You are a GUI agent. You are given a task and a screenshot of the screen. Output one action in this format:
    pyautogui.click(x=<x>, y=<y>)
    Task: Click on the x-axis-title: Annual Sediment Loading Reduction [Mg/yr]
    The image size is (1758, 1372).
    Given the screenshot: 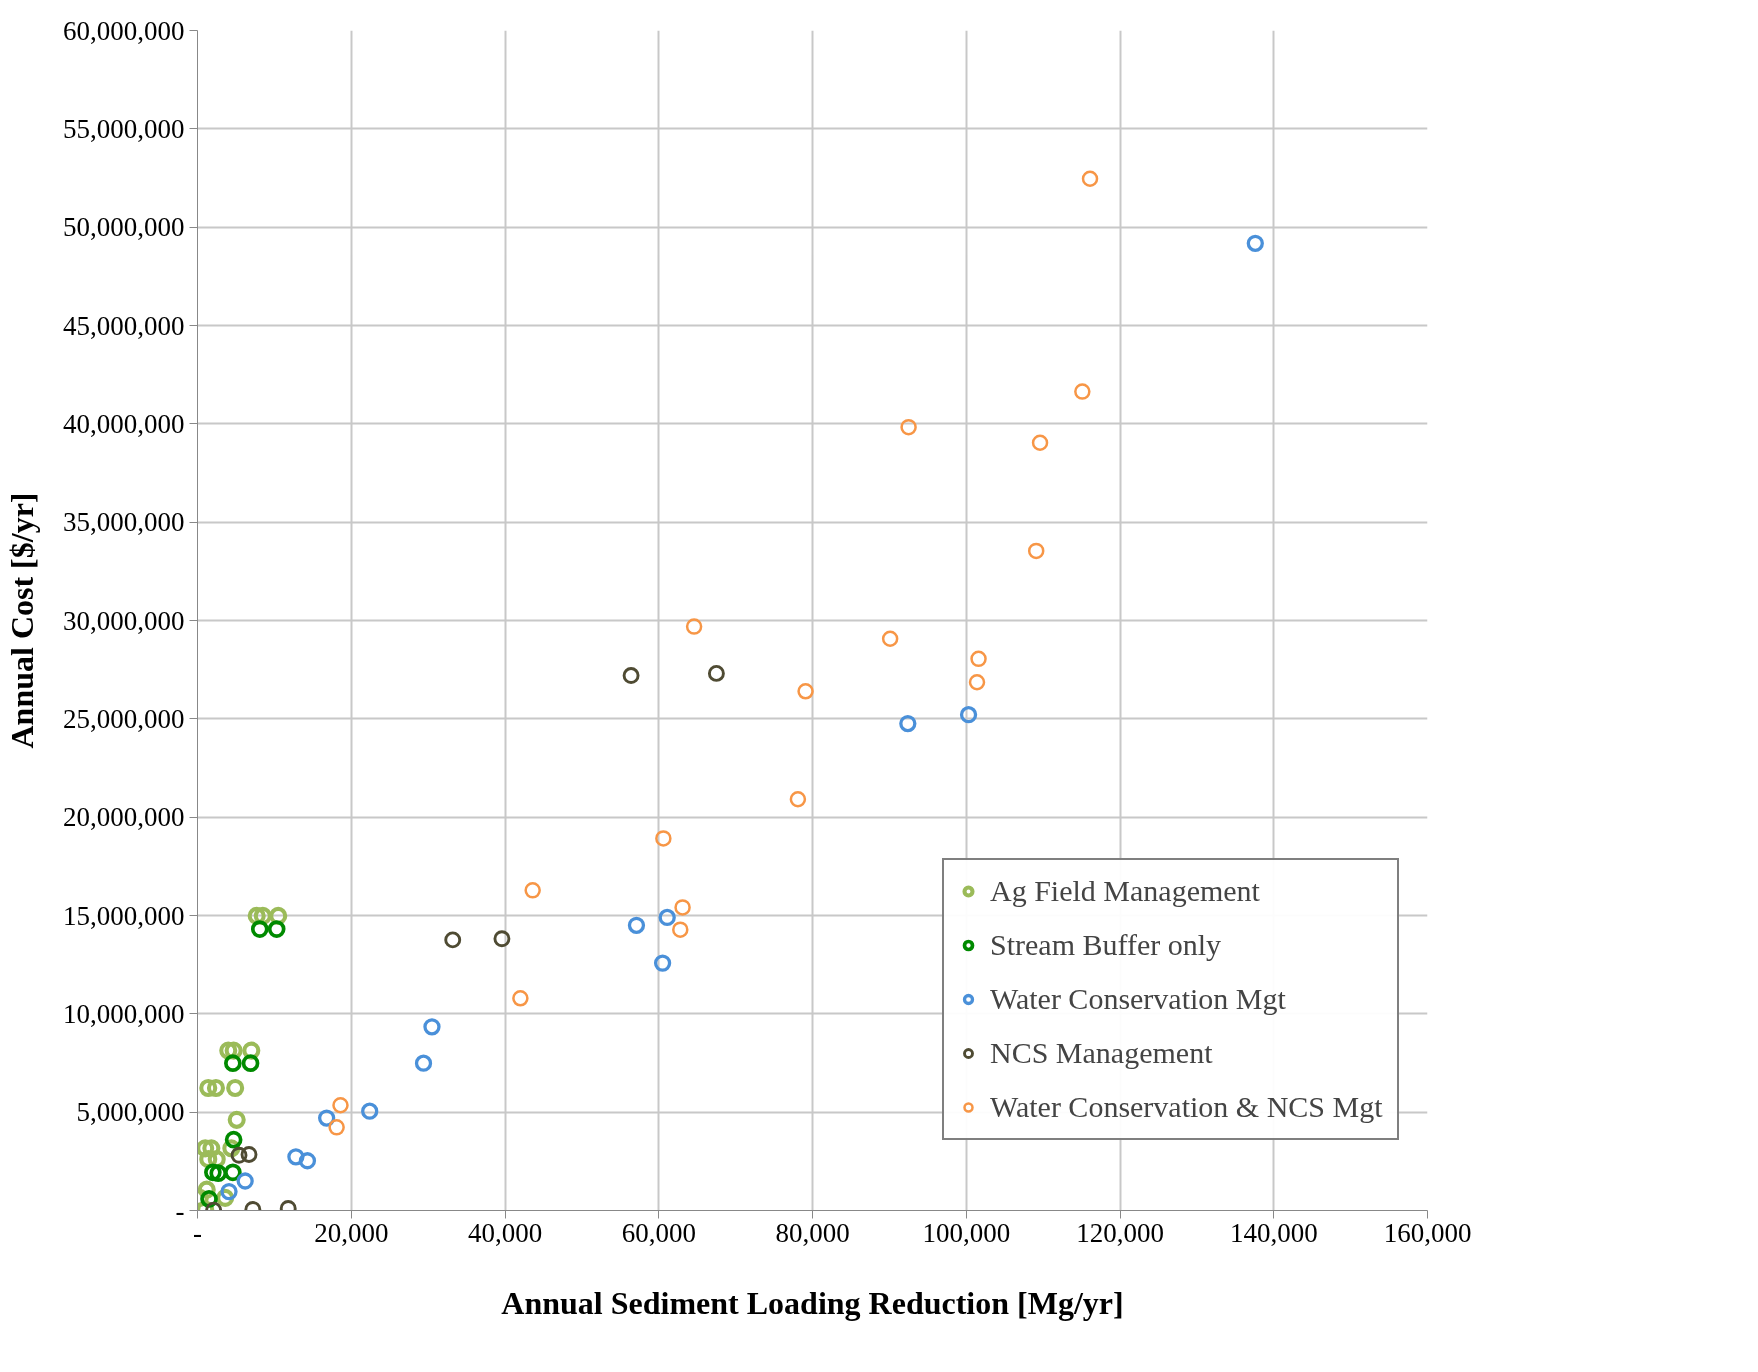 What is the action you would take?
    pyautogui.click(x=812, y=1302)
    